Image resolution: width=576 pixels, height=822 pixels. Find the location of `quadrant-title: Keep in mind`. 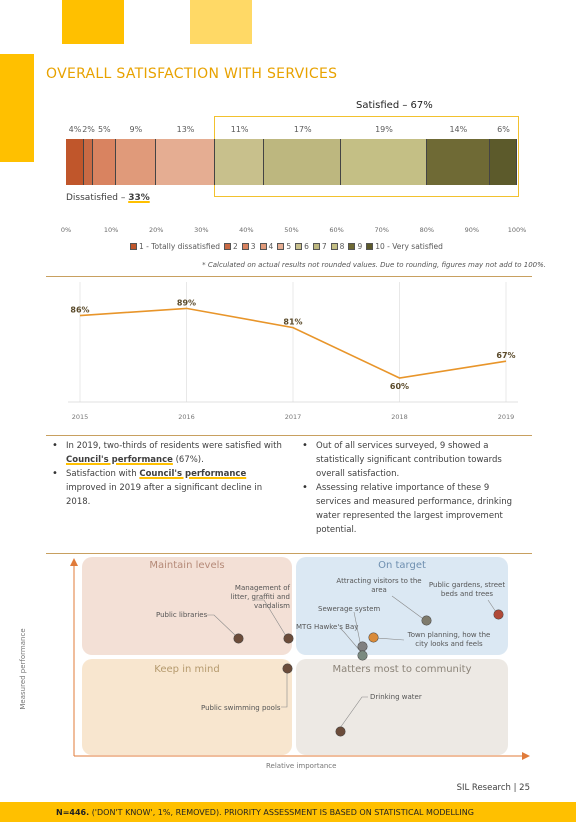

quadrant-title: Keep in mind is located at coordinates (187, 669).